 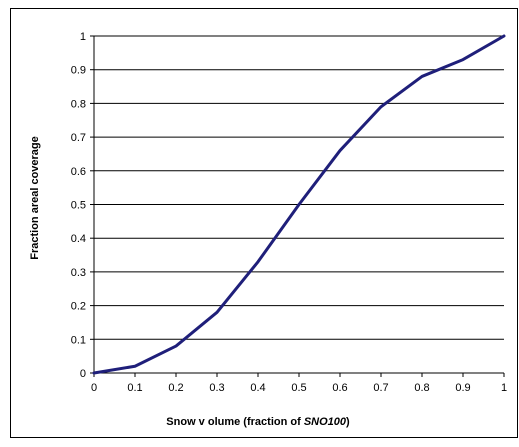 I want to click on y-tick-label: 0.5, so click(x=78, y=206).